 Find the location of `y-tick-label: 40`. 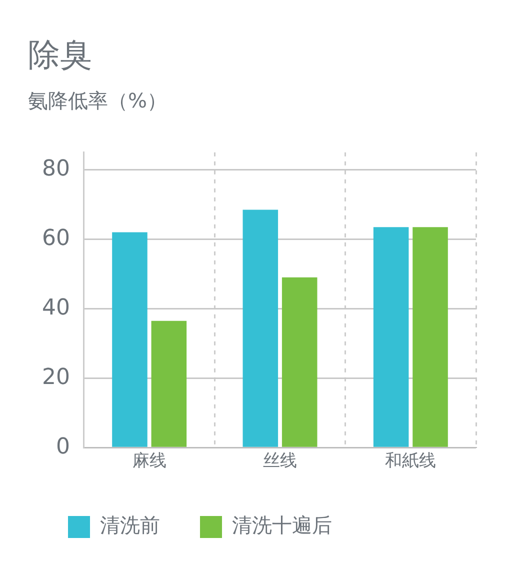

y-tick-label: 40 is located at coordinates (56, 307).